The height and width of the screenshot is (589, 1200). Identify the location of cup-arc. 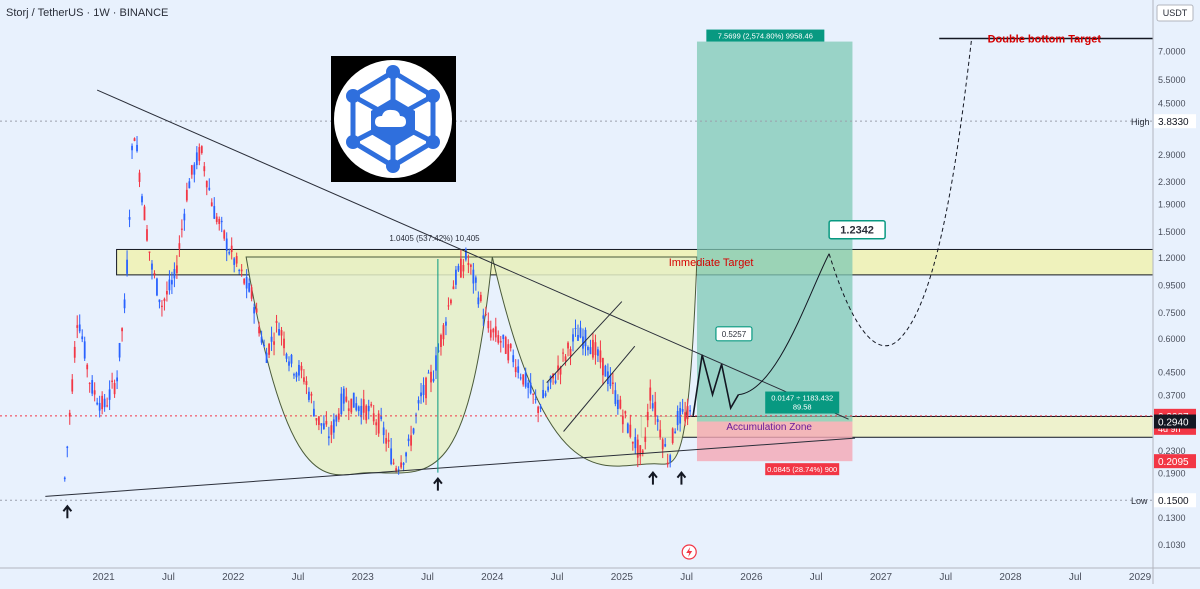
(369, 366).